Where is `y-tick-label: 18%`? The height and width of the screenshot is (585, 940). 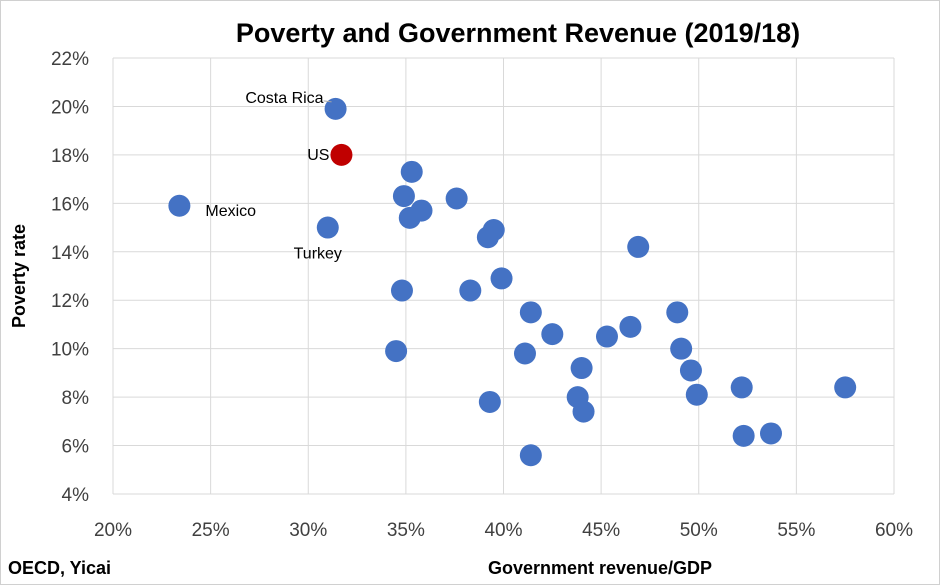 y-tick-label: 18% is located at coordinates (70, 156).